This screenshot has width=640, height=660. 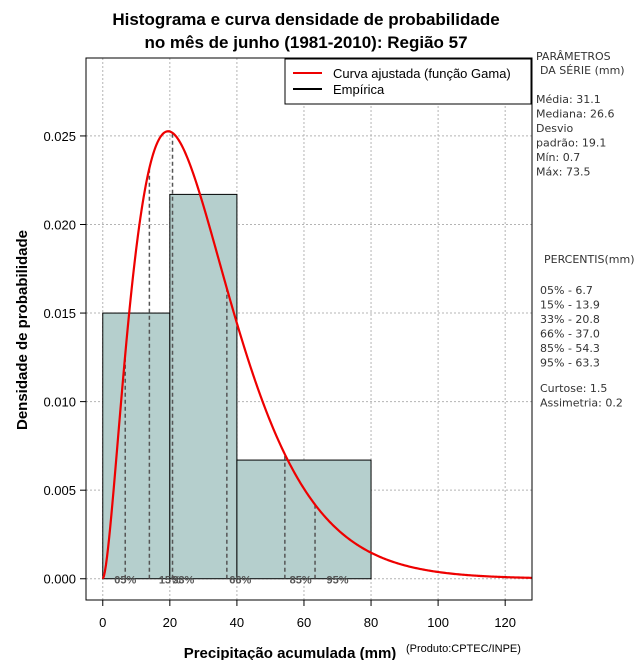 I want to click on percentile-label-3: 66%, so click(x=240, y=581).